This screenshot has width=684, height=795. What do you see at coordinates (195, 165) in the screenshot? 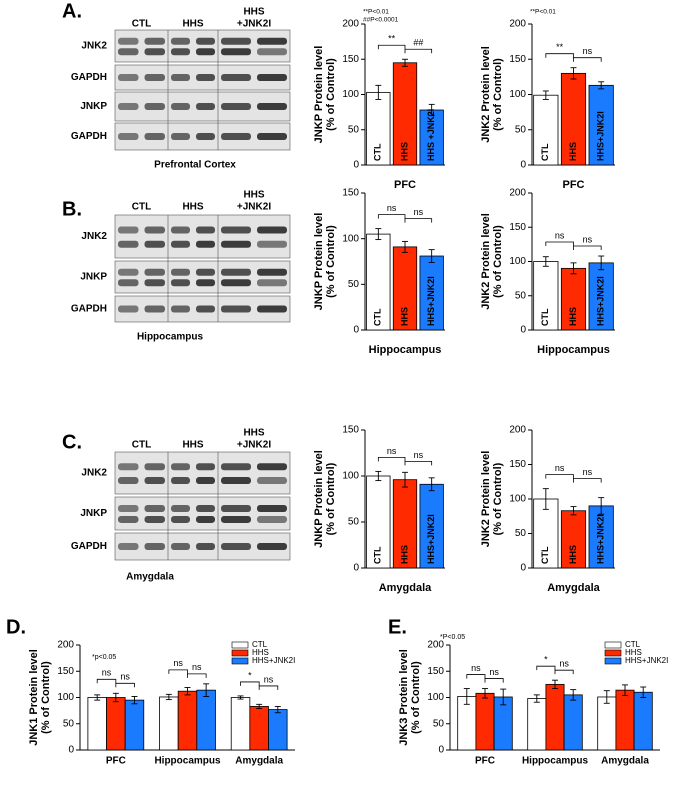
I see `blot-caption: Prefrontal Cortex` at bounding box center [195, 165].